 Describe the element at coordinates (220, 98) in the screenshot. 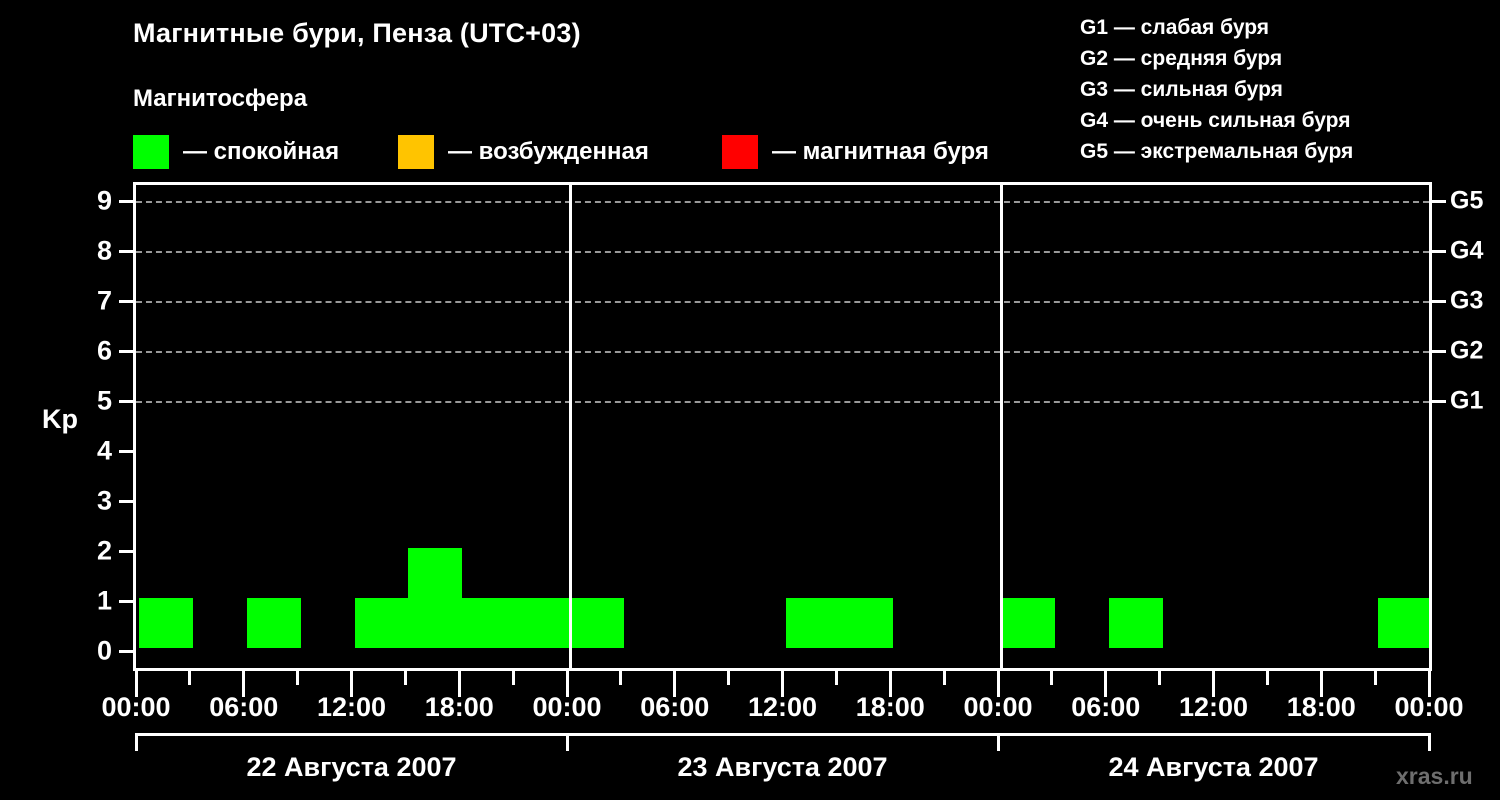

I see `magnetosphere-heading: Магнитосфера` at that location.